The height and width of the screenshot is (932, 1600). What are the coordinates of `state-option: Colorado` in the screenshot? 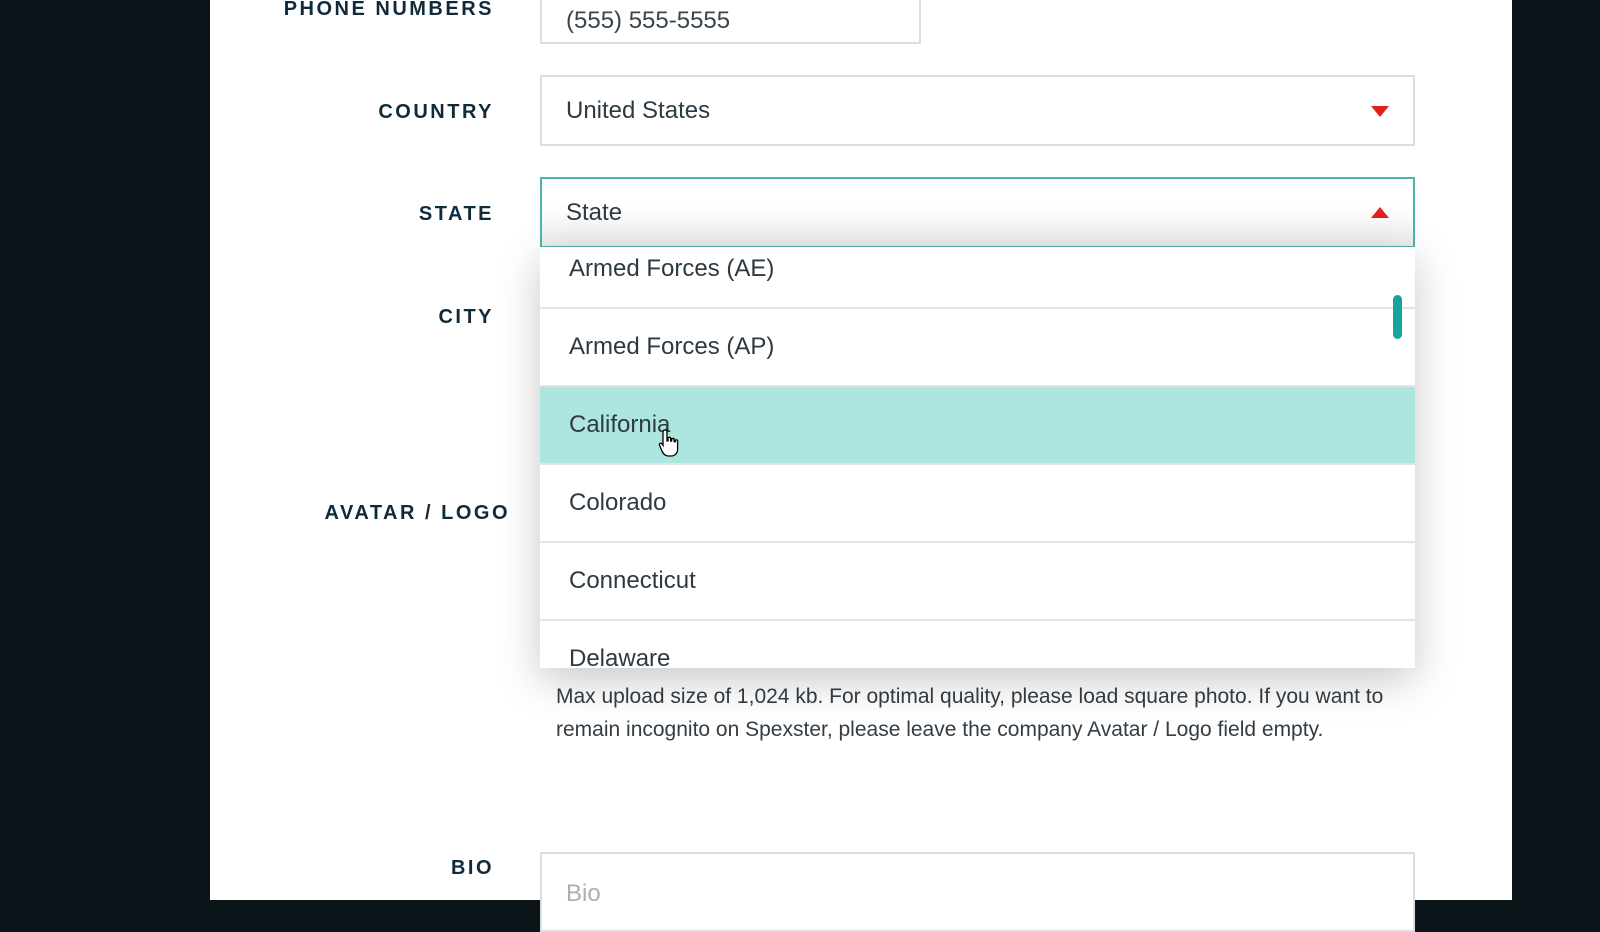 It's located at (977, 504).